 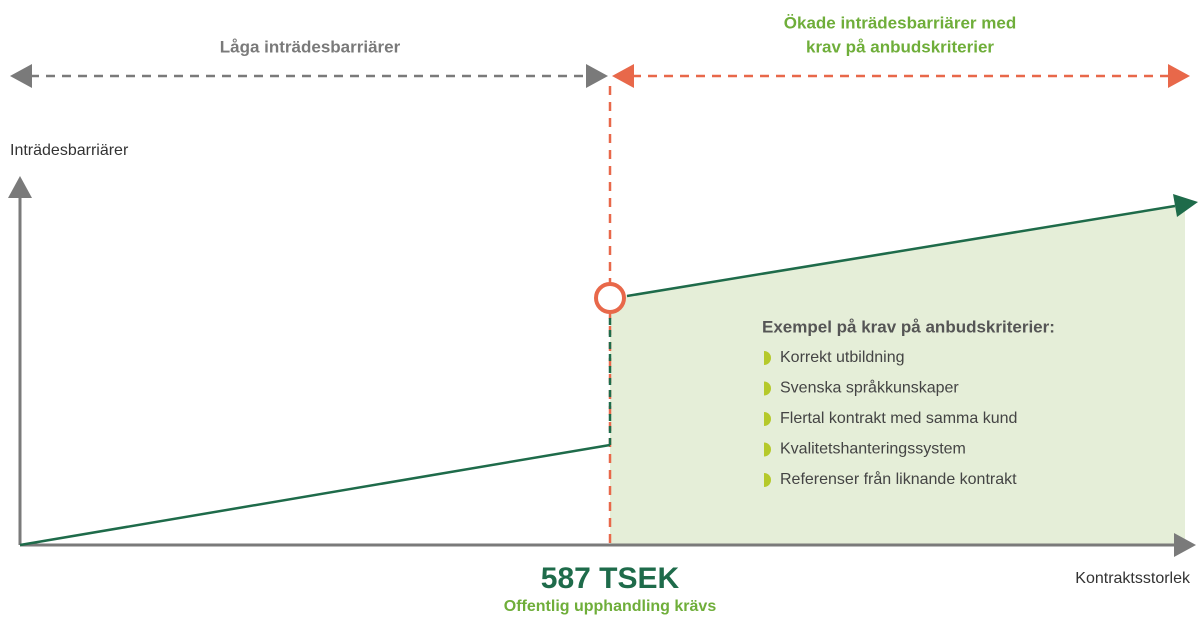 I want to click on threshold-amount: 587 TSEK, so click(x=610, y=578).